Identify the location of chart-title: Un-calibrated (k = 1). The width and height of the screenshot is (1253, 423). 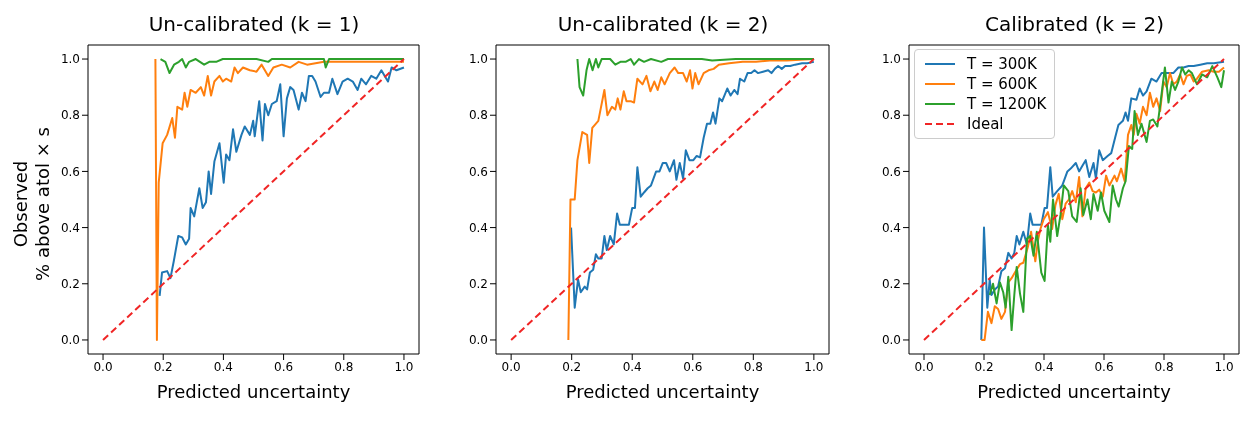
(254, 24).